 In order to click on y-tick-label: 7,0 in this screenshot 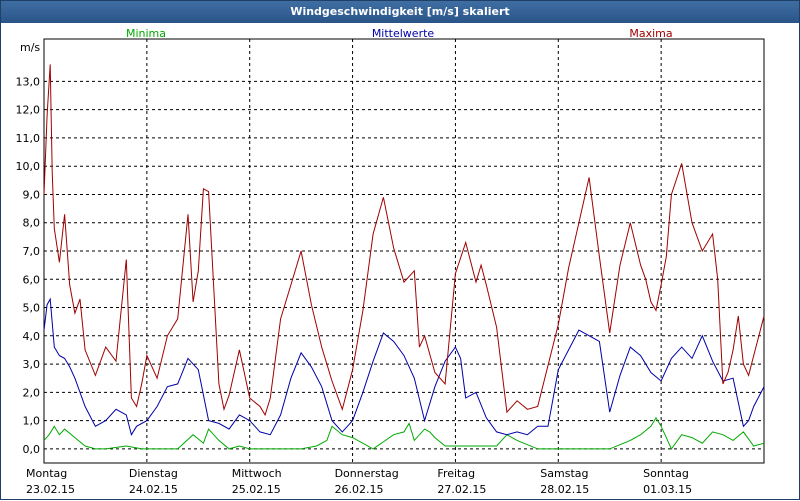, I will do `click(32, 251)`.